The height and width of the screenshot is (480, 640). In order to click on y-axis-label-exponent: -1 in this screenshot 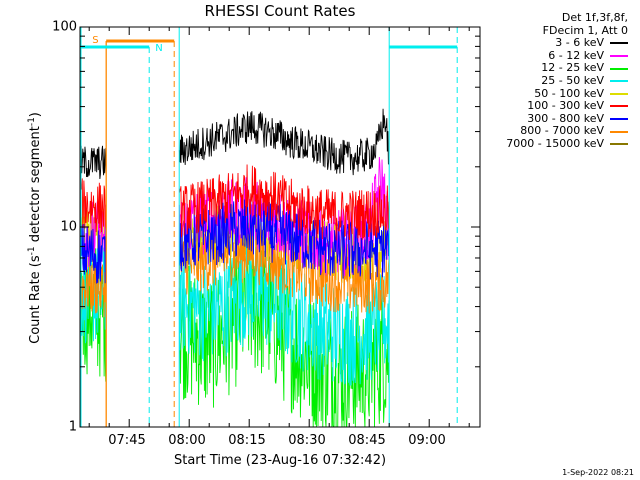, I will do `click(31, 251)`.